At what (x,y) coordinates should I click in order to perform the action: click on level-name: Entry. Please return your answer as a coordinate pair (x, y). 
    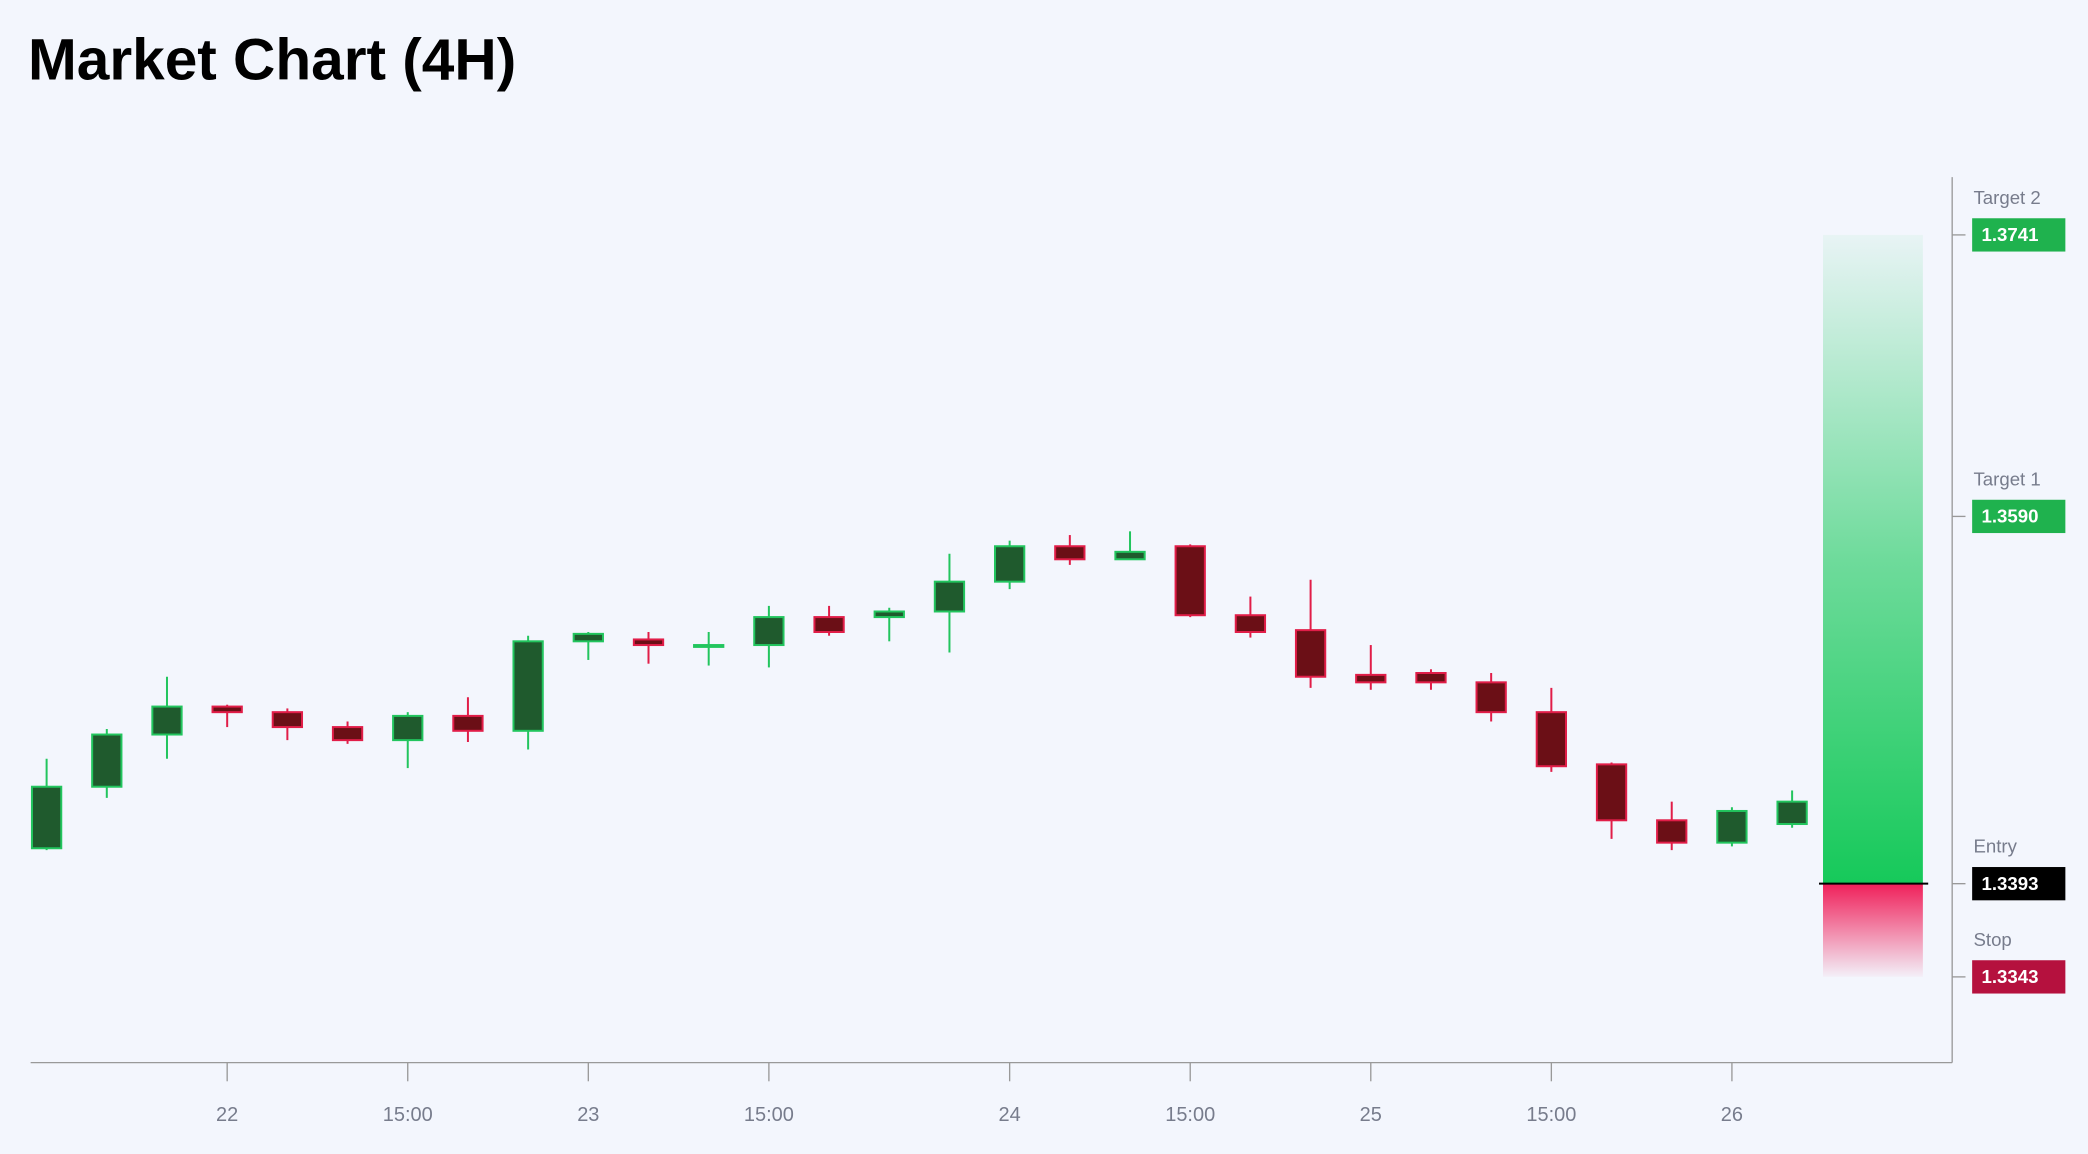
    Looking at the image, I should click on (1995, 846).